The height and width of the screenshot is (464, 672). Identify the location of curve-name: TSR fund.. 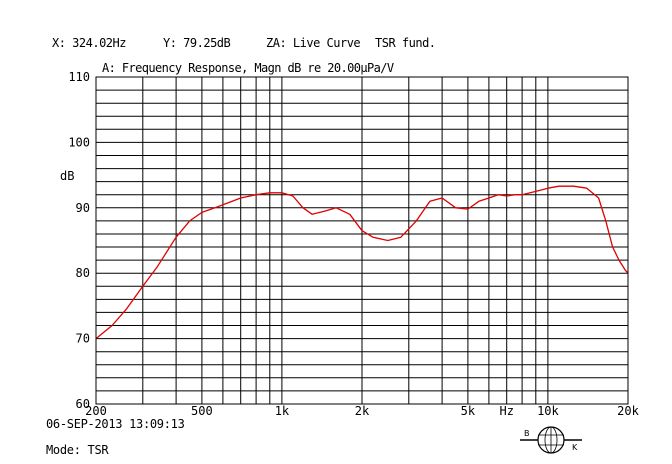
(405, 43).